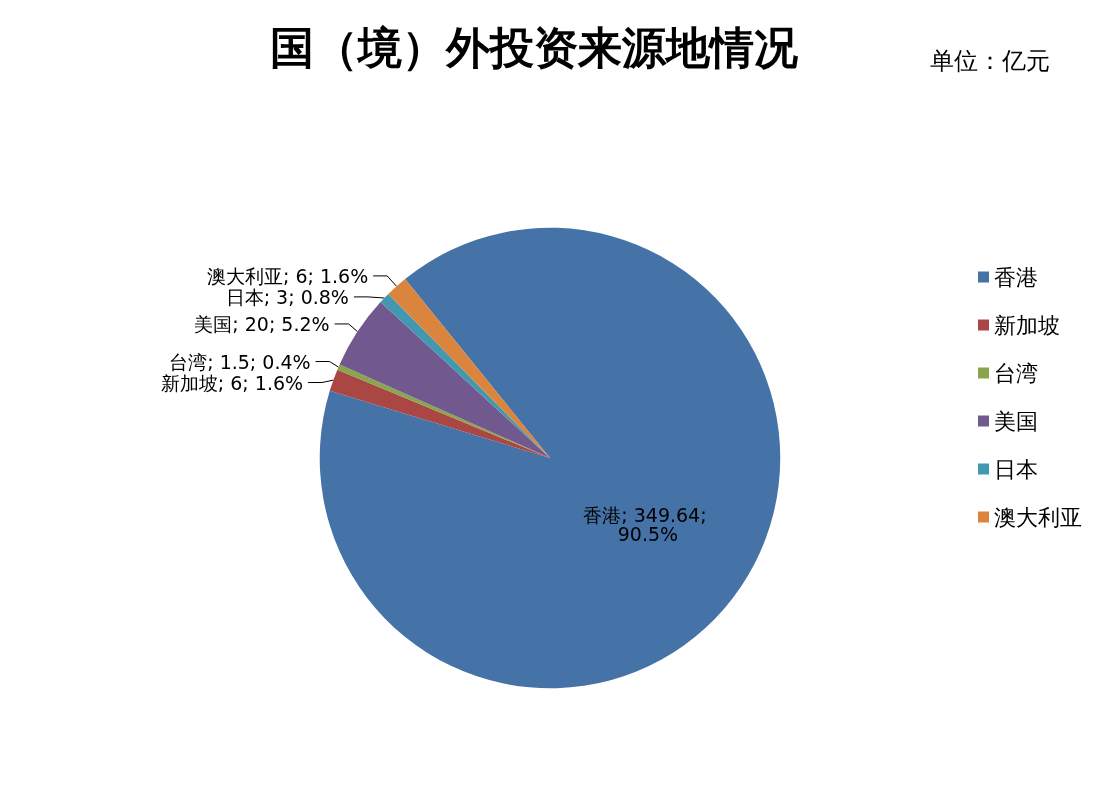 Image resolution: width=1107 pixels, height=794 pixels. Describe the element at coordinates (1016, 469) in the screenshot. I see `legend-label: 日本` at that location.